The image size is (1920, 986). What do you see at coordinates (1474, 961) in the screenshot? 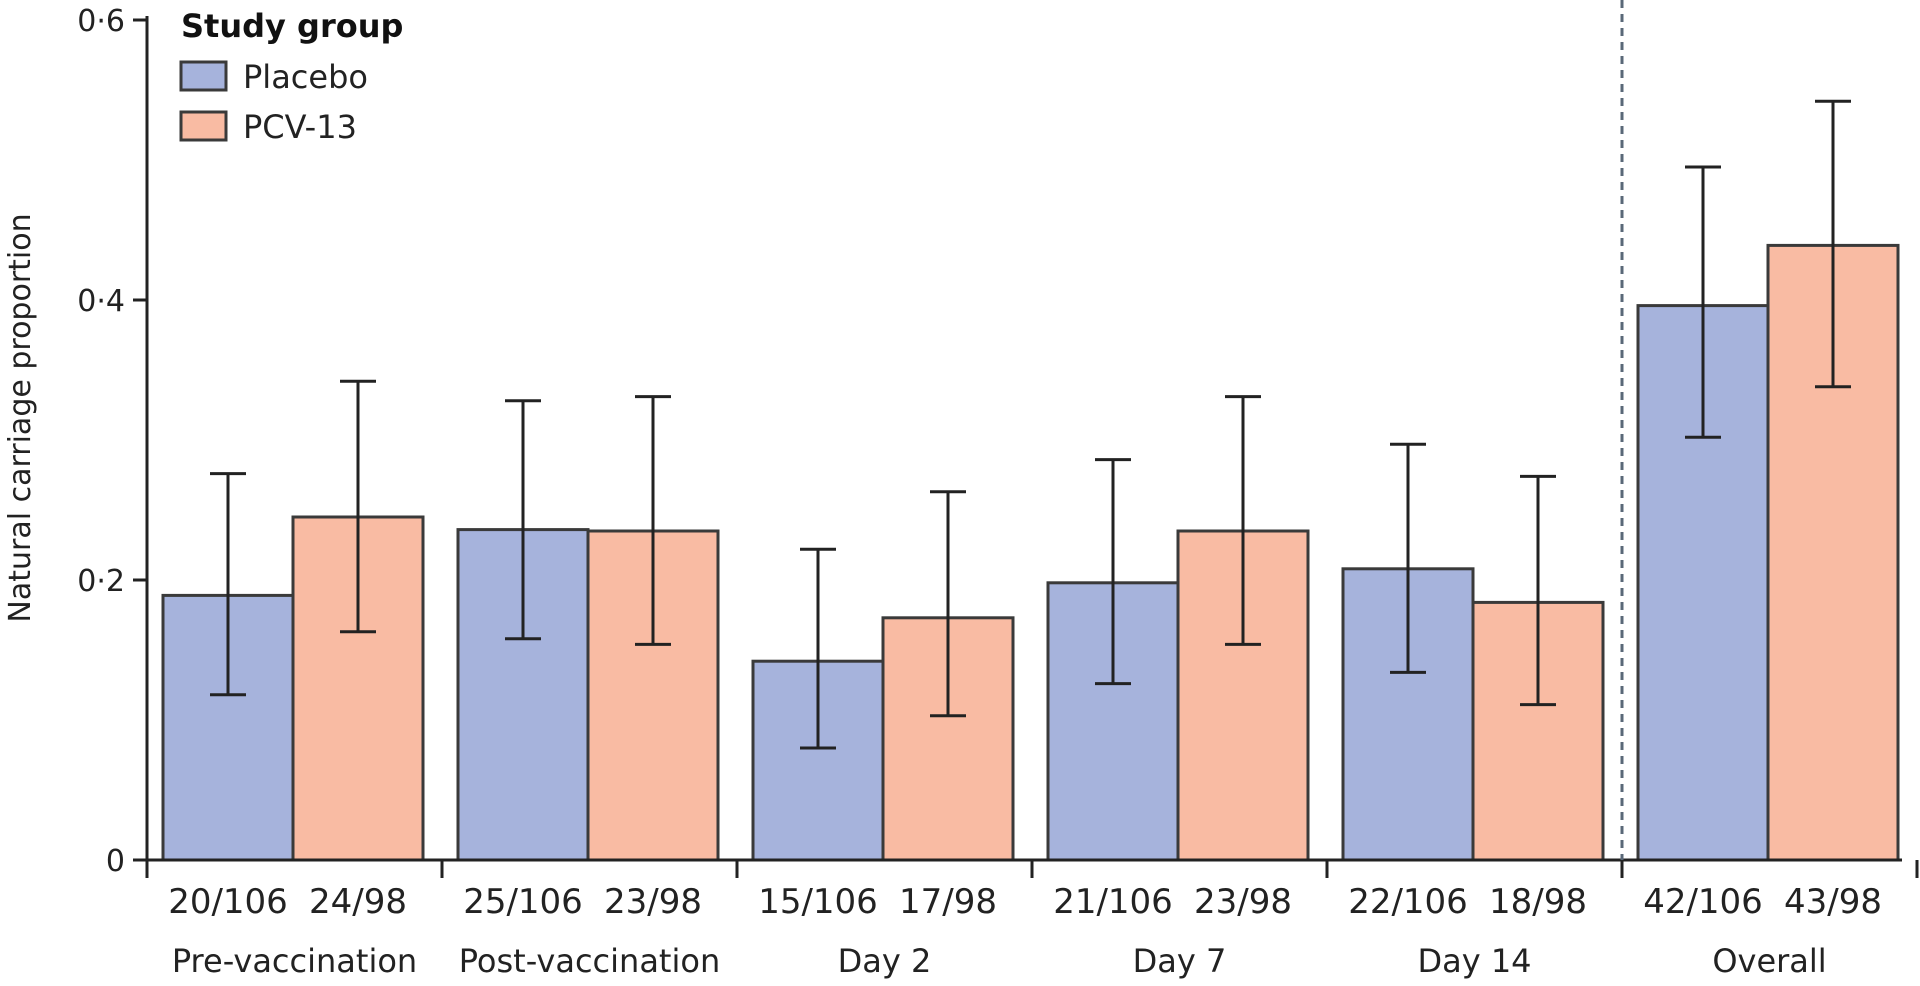
I see `category-label: Day 14` at bounding box center [1474, 961].